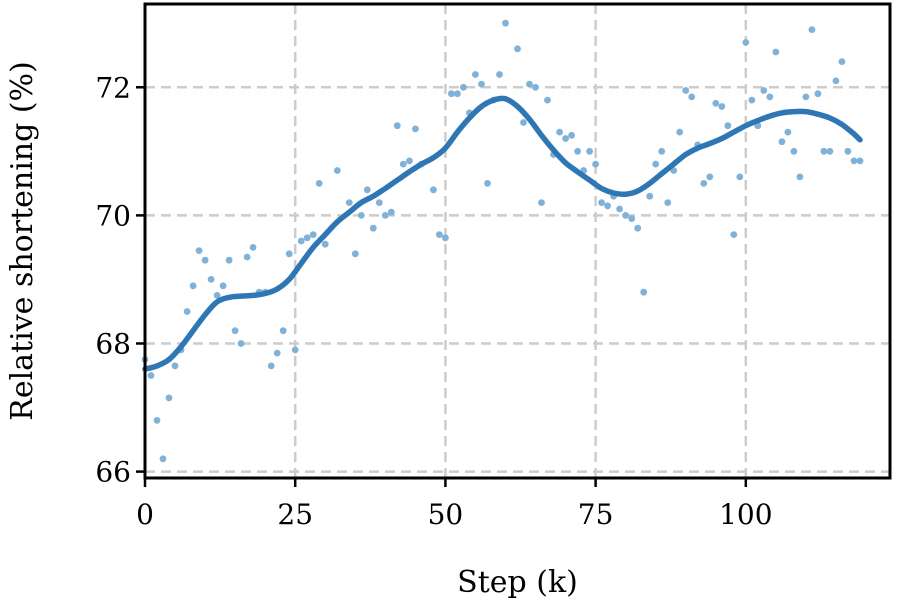 The height and width of the screenshot is (608, 897). I want to click on x-tick-label: 100, so click(745, 514).